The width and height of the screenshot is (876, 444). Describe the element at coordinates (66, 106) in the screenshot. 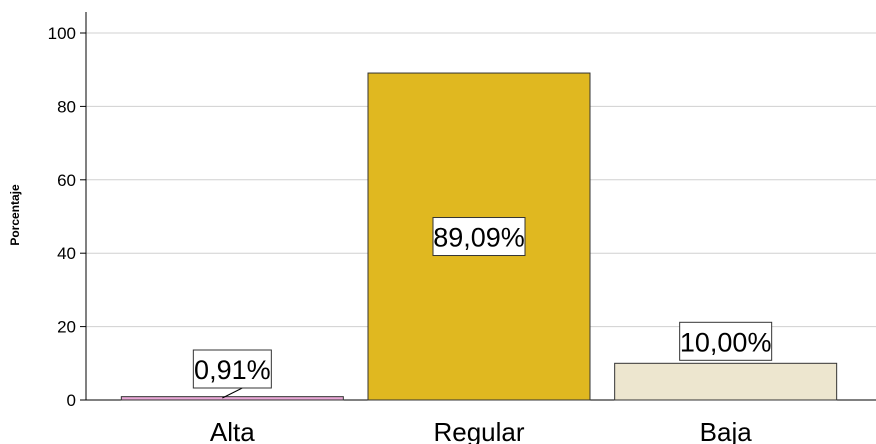

I see `y-tick-label: 80` at that location.